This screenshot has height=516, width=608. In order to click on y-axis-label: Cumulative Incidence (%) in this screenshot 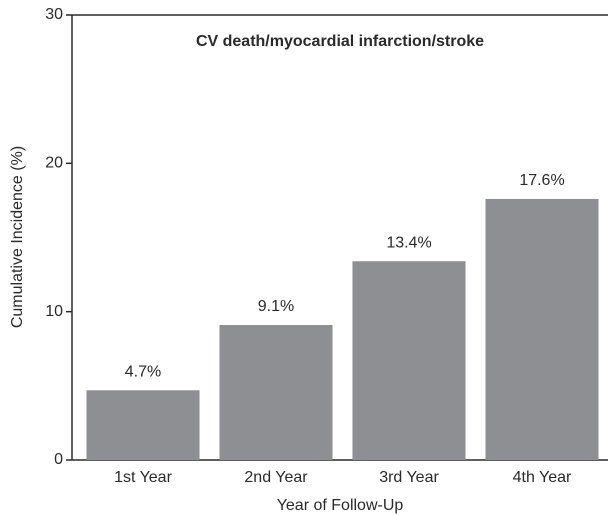, I will do `click(17, 237)`.